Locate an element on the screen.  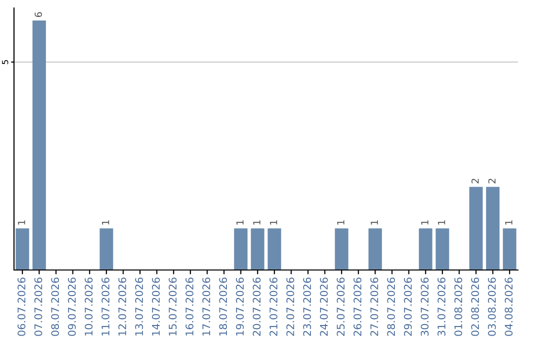
x-tick-label: 12.07.2026 is located at coordinates (122, 307).